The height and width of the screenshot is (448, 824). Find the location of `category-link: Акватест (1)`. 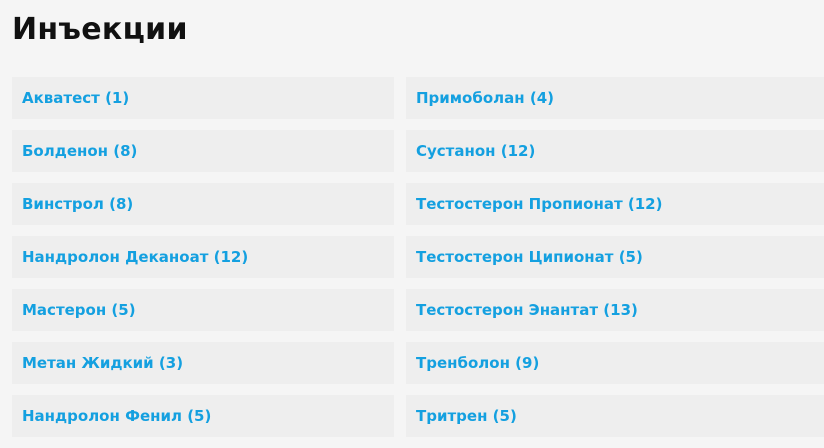

category-link: Акватест (1) is located at coordinates (203, 98).